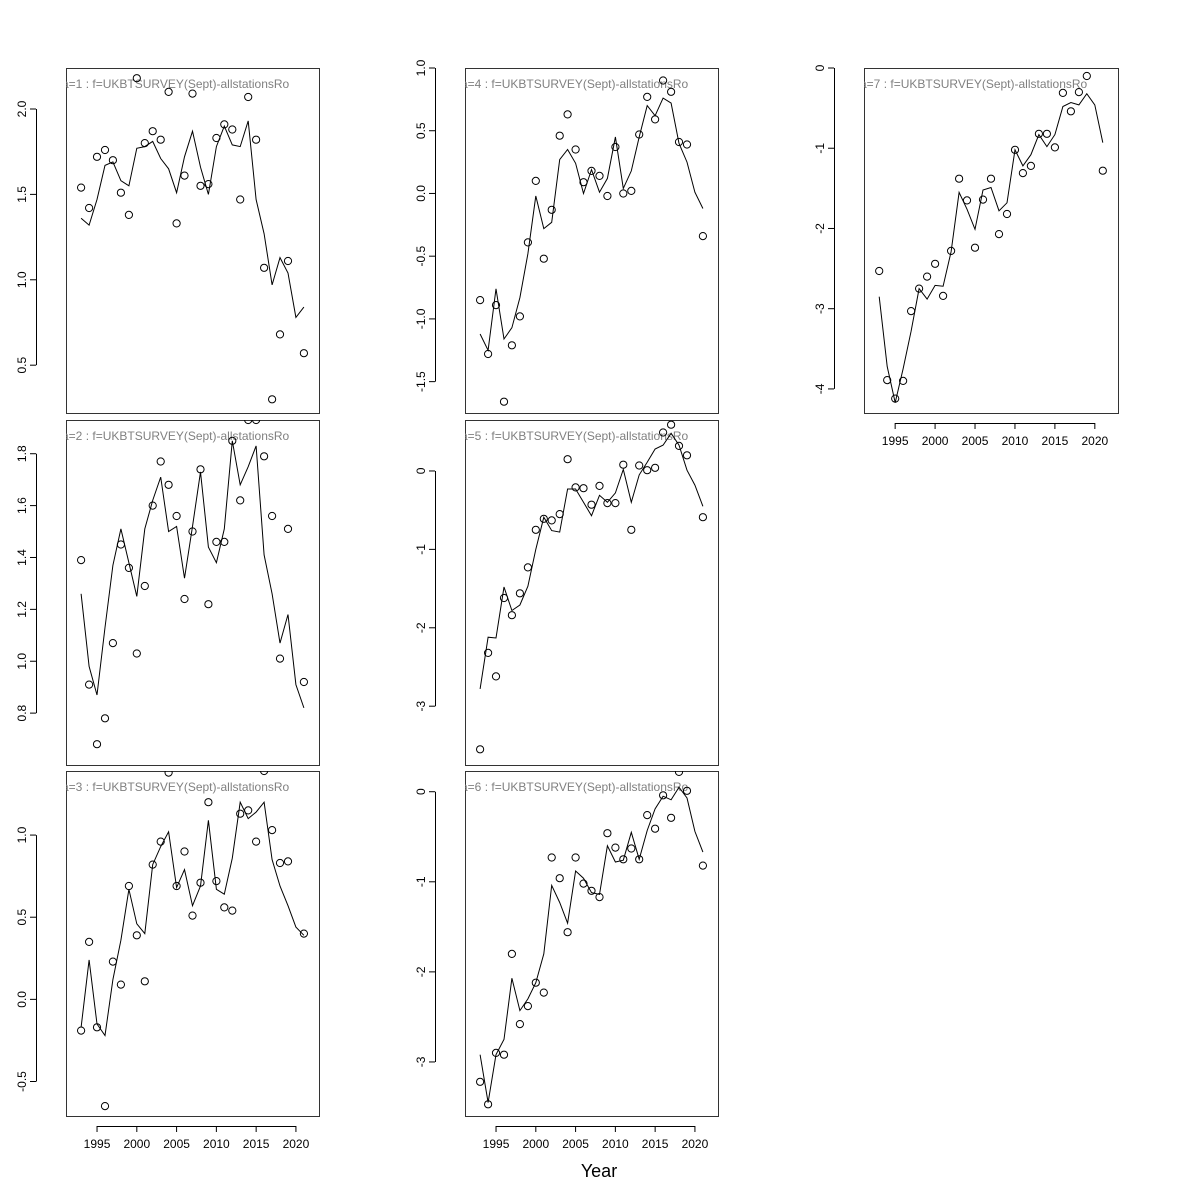 The image size is (1200, 1200). What do you see at coordinates (22, 505) in the screenshot?
I see `y-tick-label: 1.6` at bounding box center [22, 505].